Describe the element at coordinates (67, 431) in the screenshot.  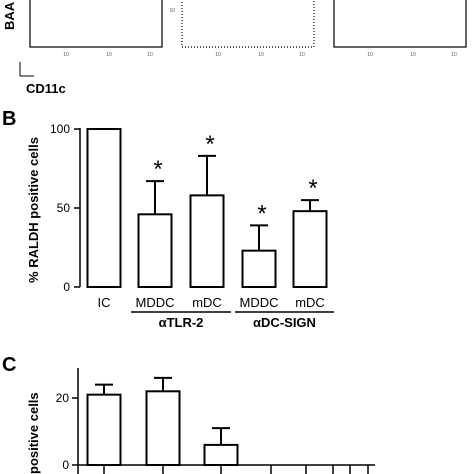
I see `panel-c-y-ticks: 0 20` at that location.